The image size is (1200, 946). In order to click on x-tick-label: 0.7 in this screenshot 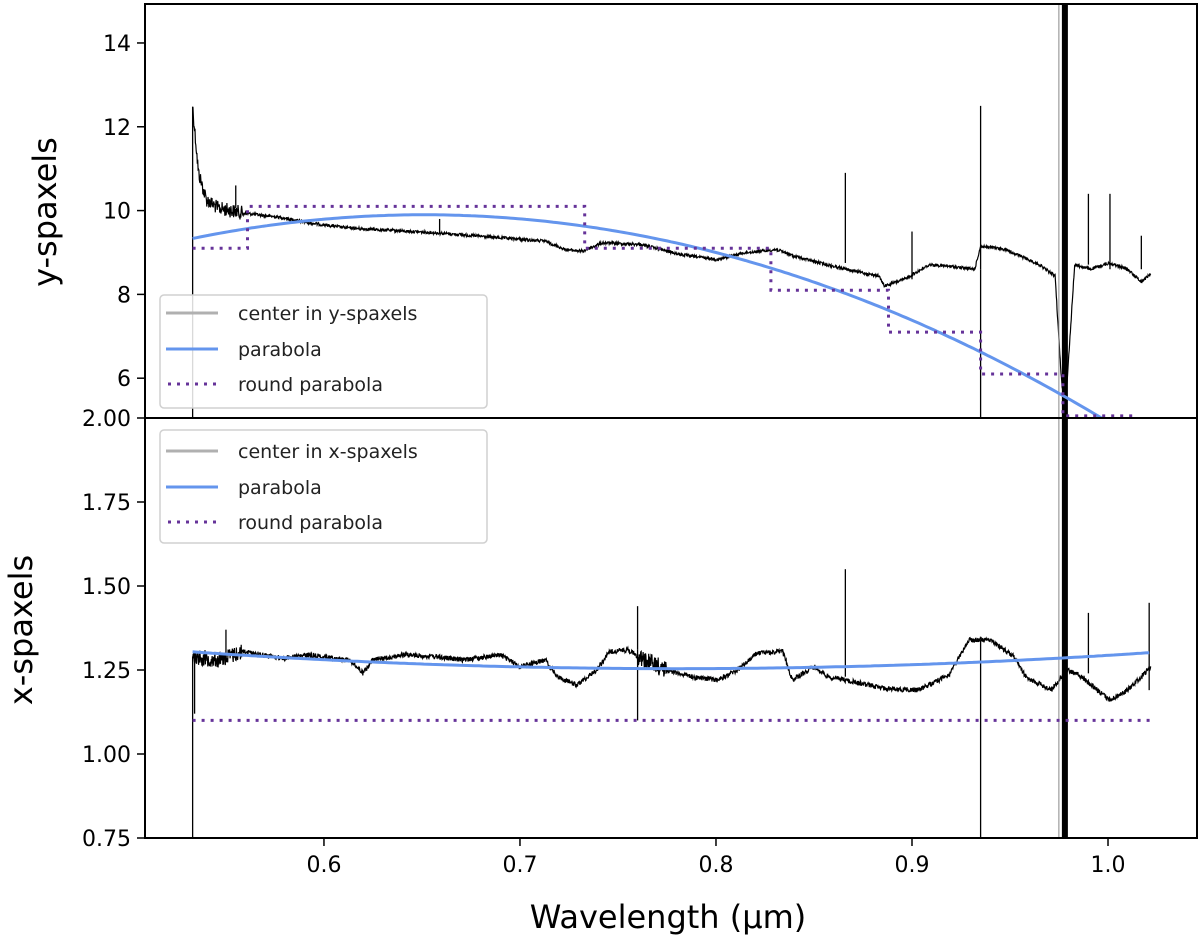, I will do `click(519, 865)`.